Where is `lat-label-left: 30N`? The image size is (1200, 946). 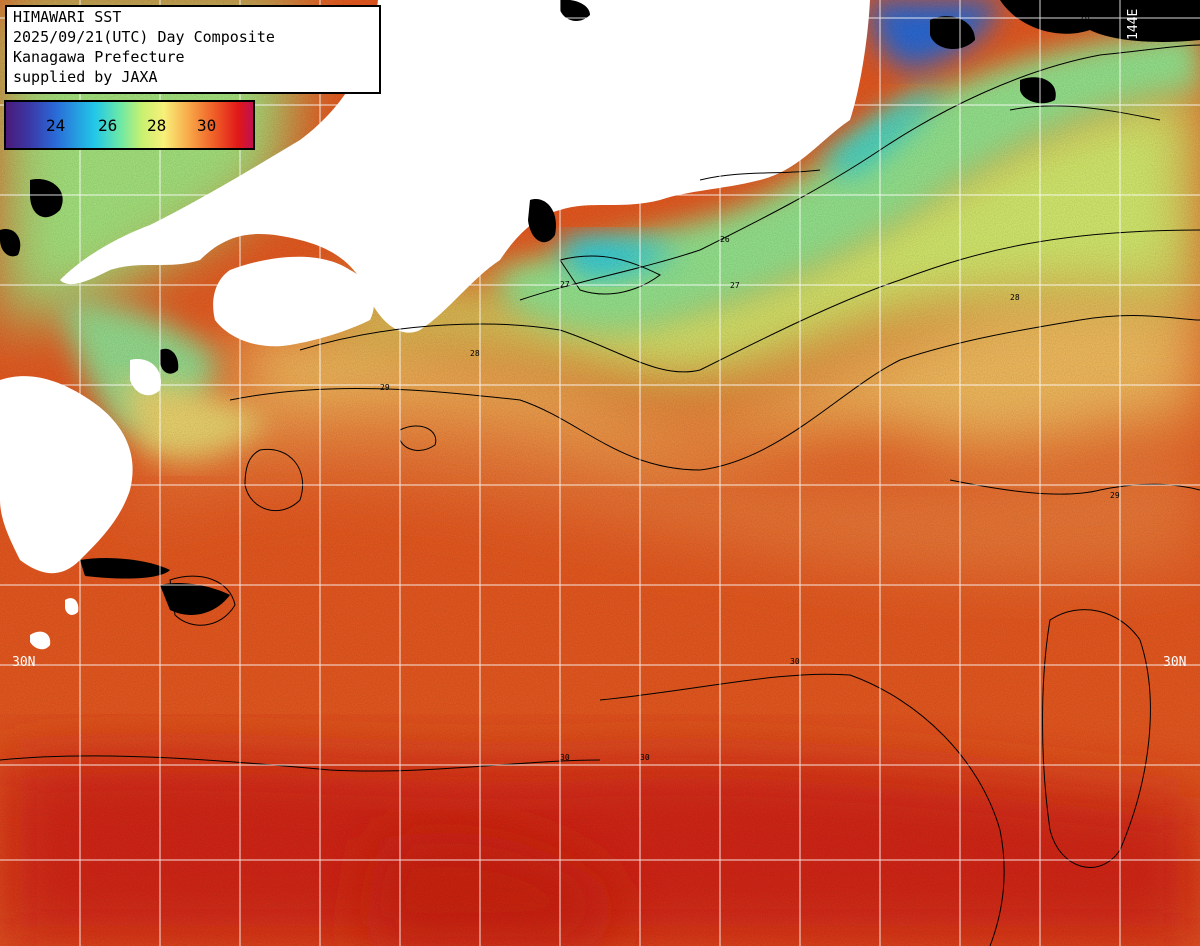 lat-label-left: 30N is located at coordinates (23, 662).